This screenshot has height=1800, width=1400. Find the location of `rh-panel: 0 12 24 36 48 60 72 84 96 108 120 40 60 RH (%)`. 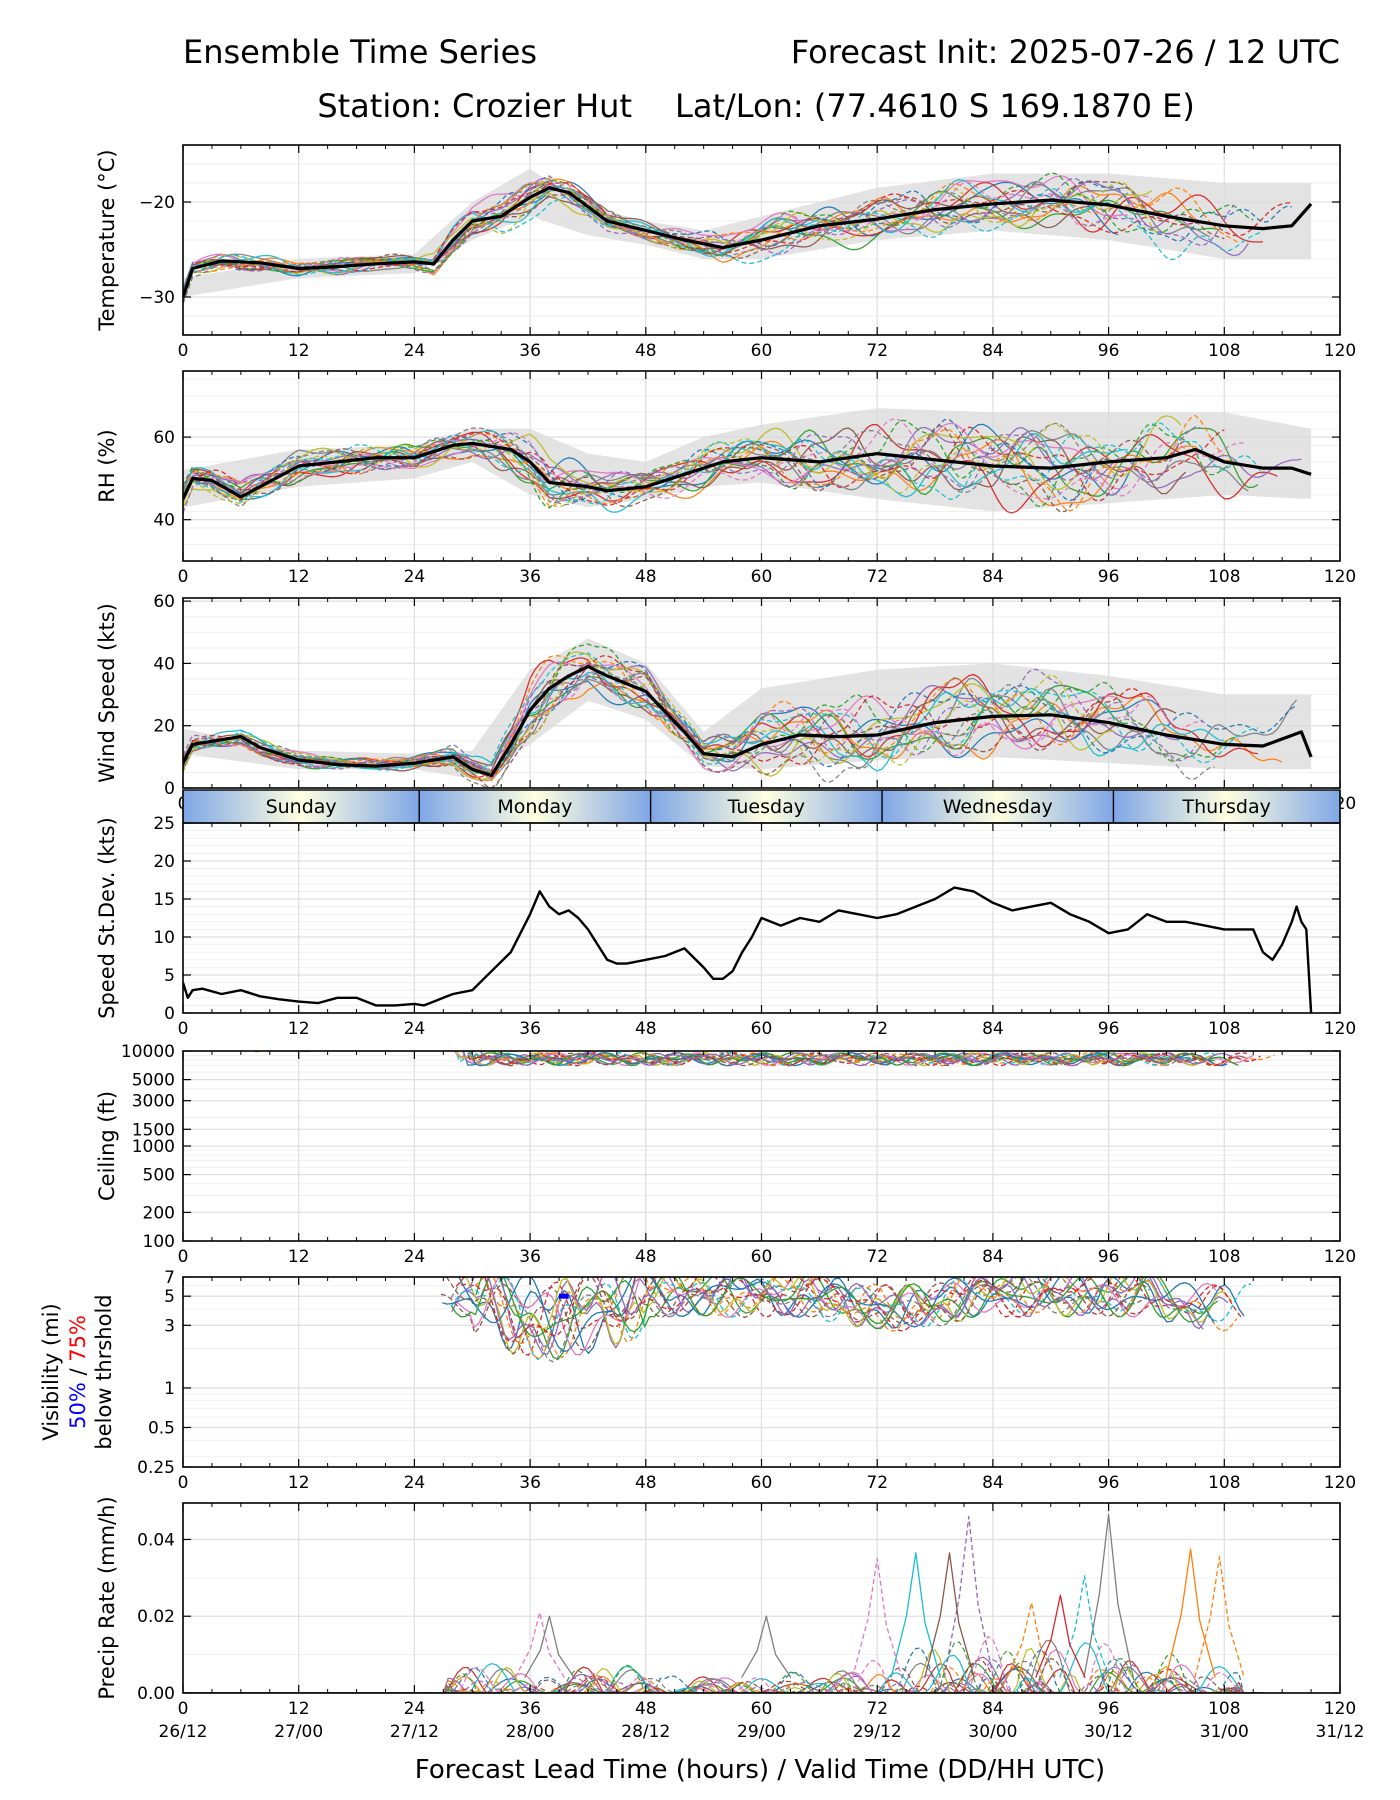

rh-panel: 0 12 24 36 48 60 72 84 96 108 120 40 60 RH (%) is located at coordinates (725, 478).